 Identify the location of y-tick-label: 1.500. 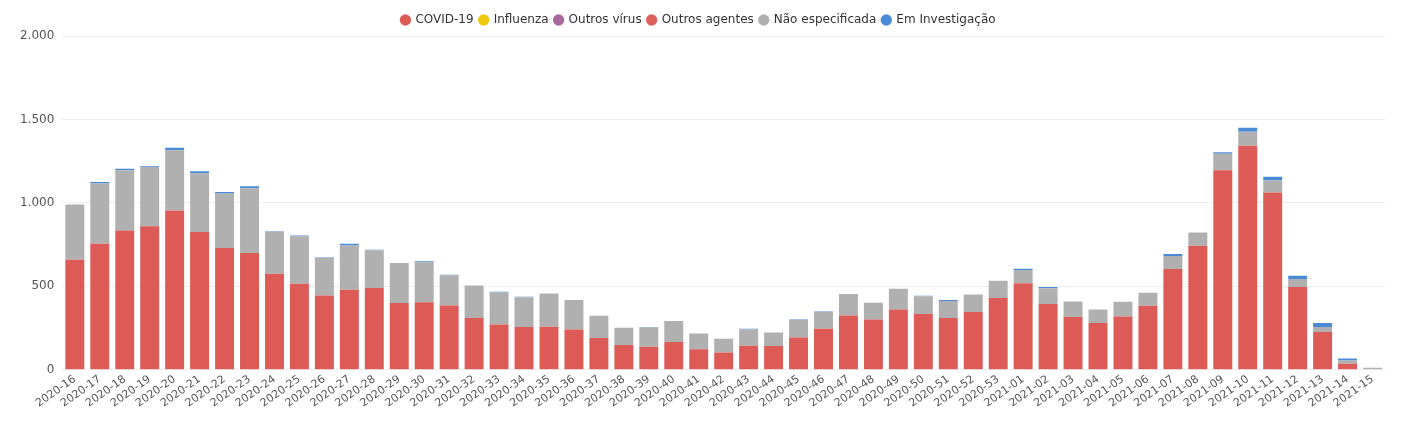
(37, 118).